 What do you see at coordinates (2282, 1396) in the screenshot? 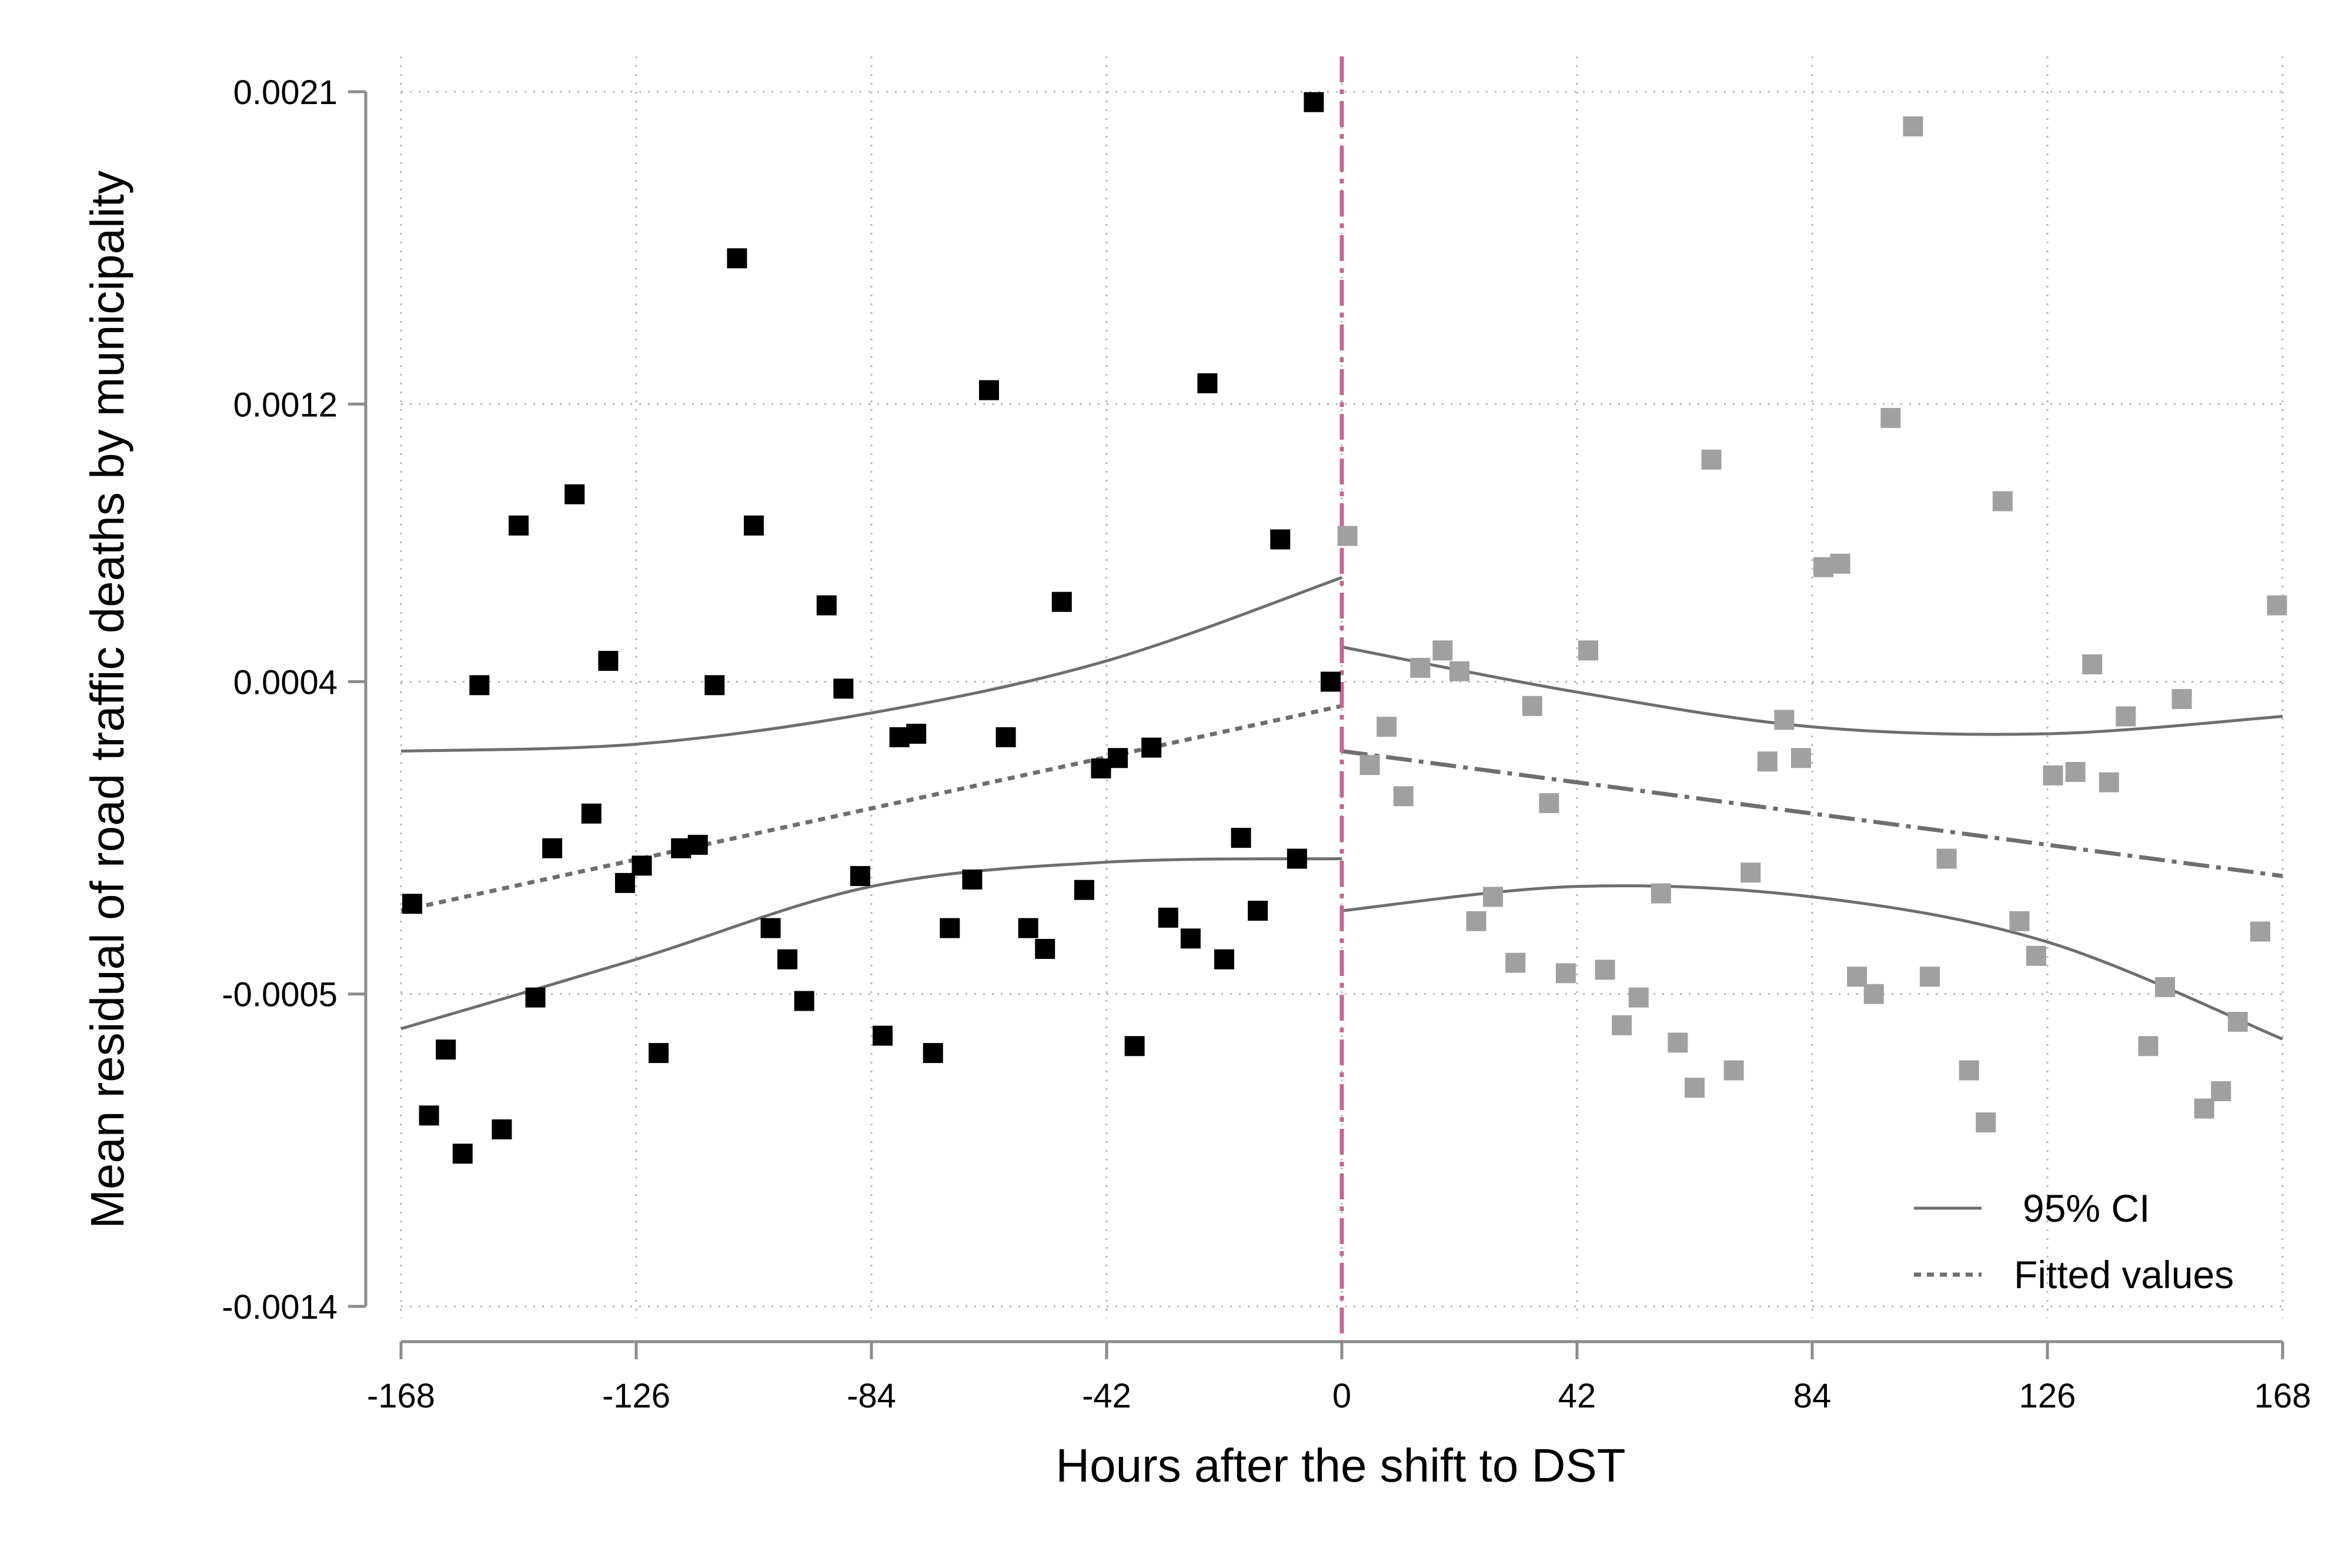
I see `x-tick-label: 168` at bounding box center [2282, 1396].